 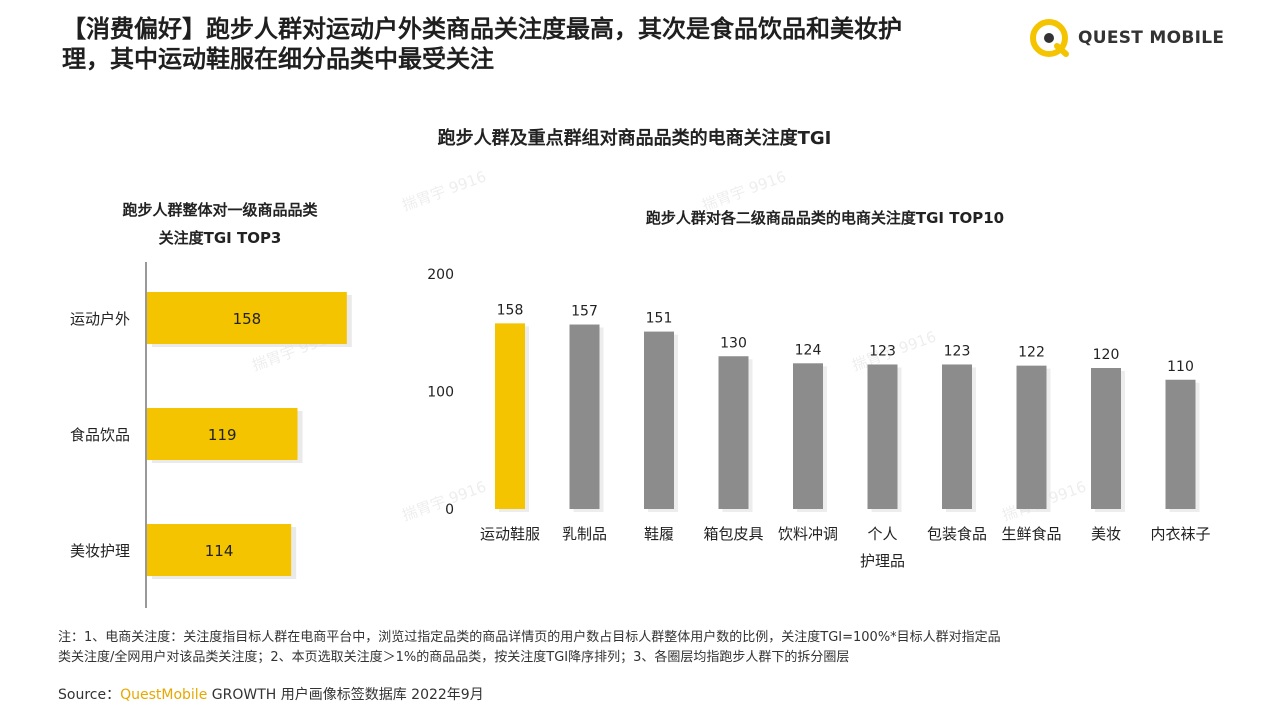 I want to click on category-label: 乳制品, so click(x=584, y=534).